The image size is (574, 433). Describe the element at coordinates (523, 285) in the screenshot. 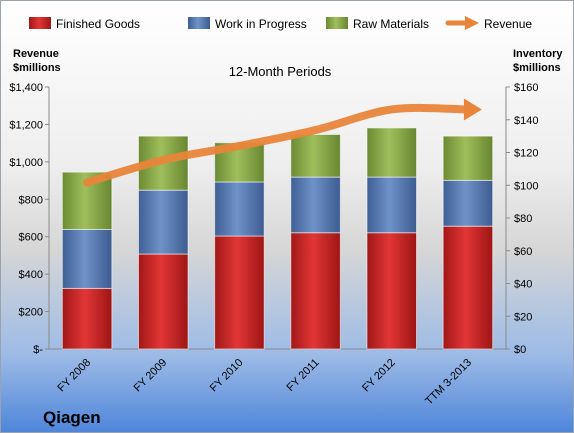

I see `right-tick-label: $40` at that location.